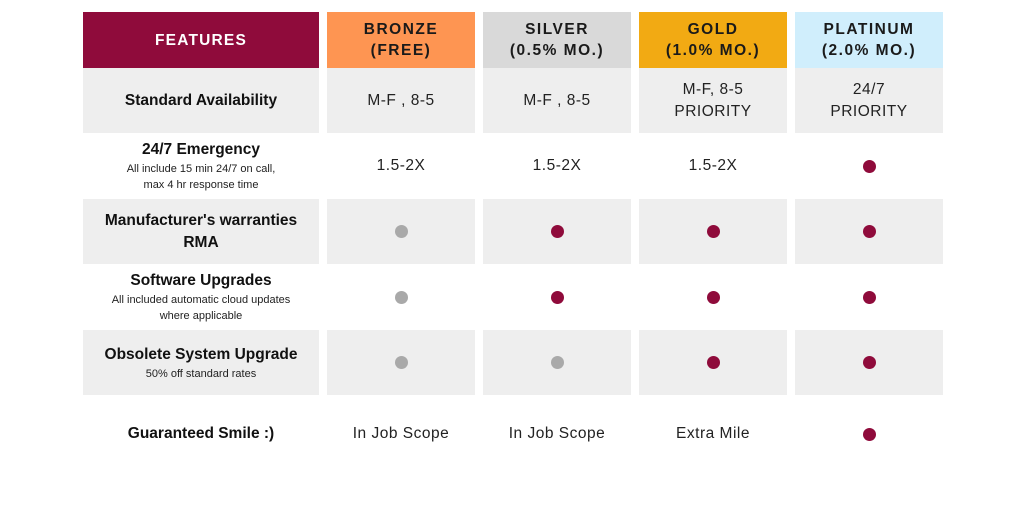  What do you see at coordinates (201, 280) in the screenshot?
I see `feature-title: Software Upgrades` at bounding box center [201, 280].